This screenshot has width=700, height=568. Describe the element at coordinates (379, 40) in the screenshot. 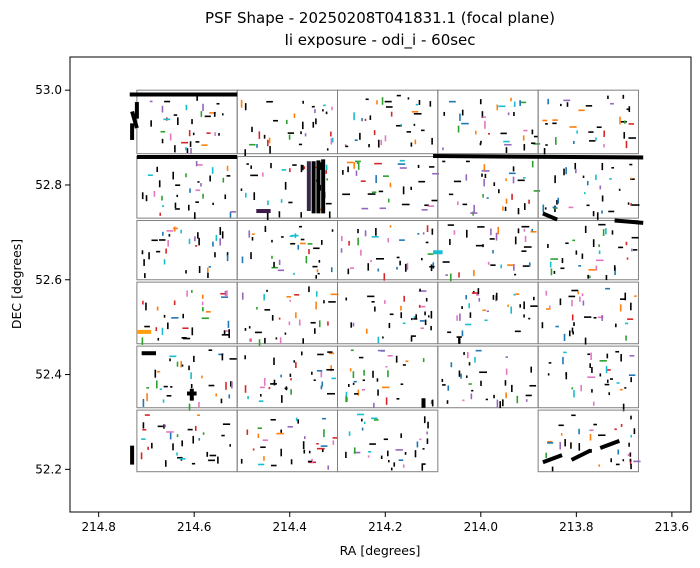

I see `chart-subtitle: Ii exposure - odi_i - 60sec` at that location.